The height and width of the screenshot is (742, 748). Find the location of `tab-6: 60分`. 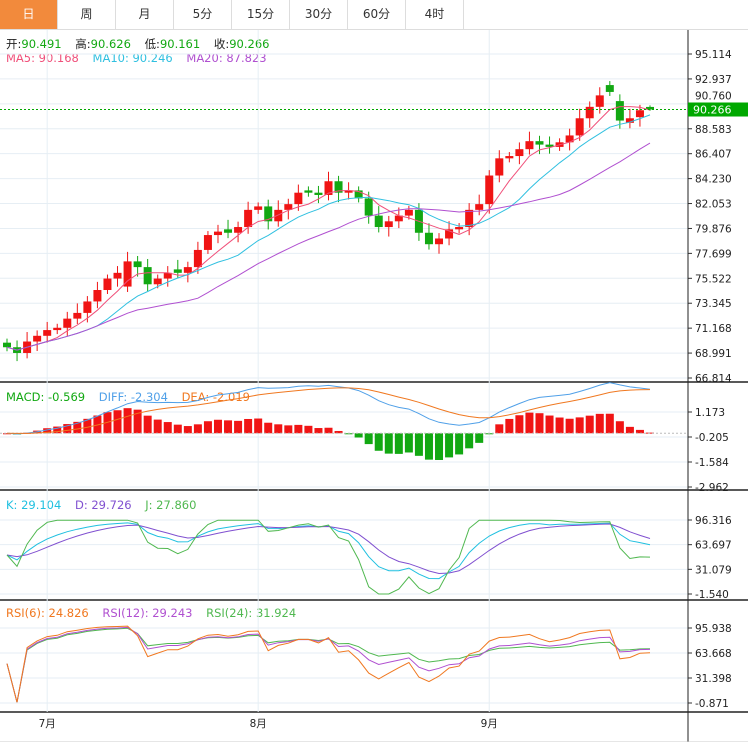

tab-6: 60分 is located at coordinates (377, 14).